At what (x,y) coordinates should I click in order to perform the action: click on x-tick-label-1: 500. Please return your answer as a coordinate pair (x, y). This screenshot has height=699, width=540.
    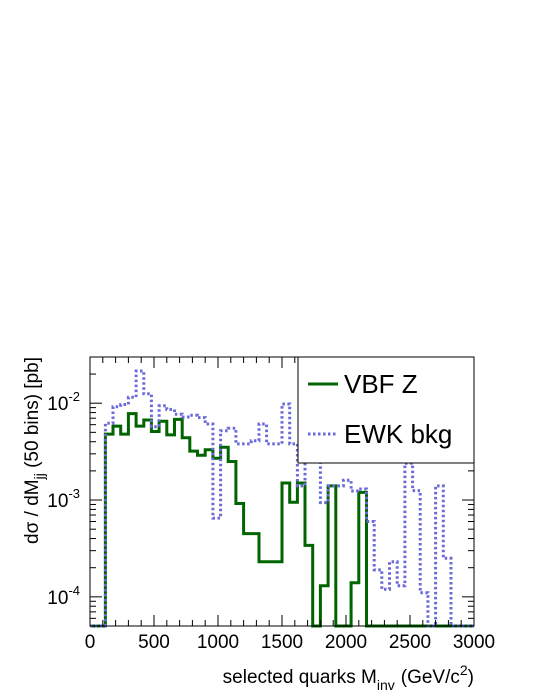
    Looking at the image, I should click on (154, 642).